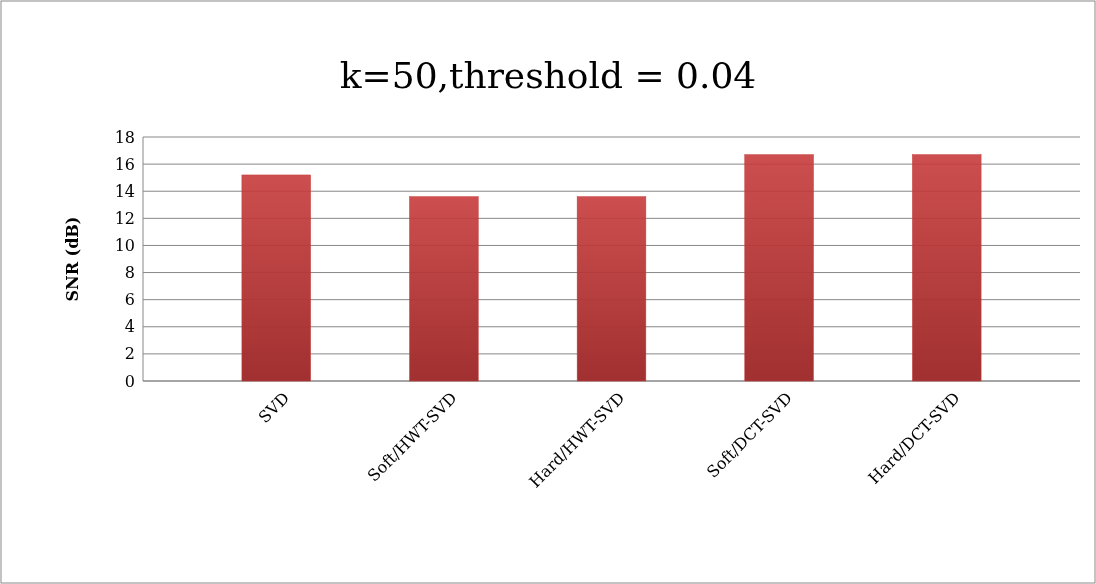 This screenshot has width=1096, height=584. I want to click on y-tick-label: 12, so click(124, 218).